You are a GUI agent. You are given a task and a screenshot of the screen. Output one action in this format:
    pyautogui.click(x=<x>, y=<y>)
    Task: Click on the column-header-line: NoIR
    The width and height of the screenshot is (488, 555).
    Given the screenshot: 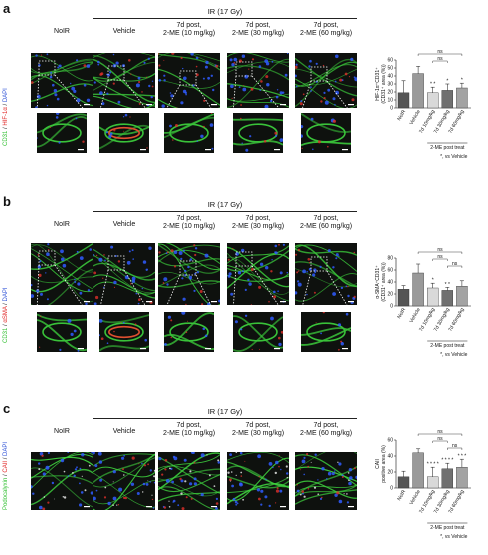 What is the action you would take?
    pyautogui.click(x=62, y=224)
    